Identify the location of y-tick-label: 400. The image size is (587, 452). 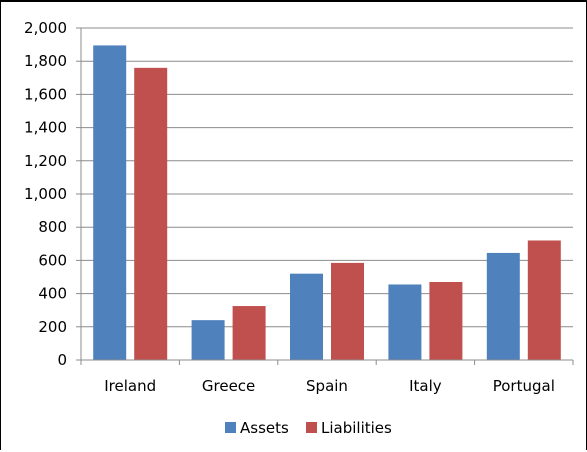
(52, 294).